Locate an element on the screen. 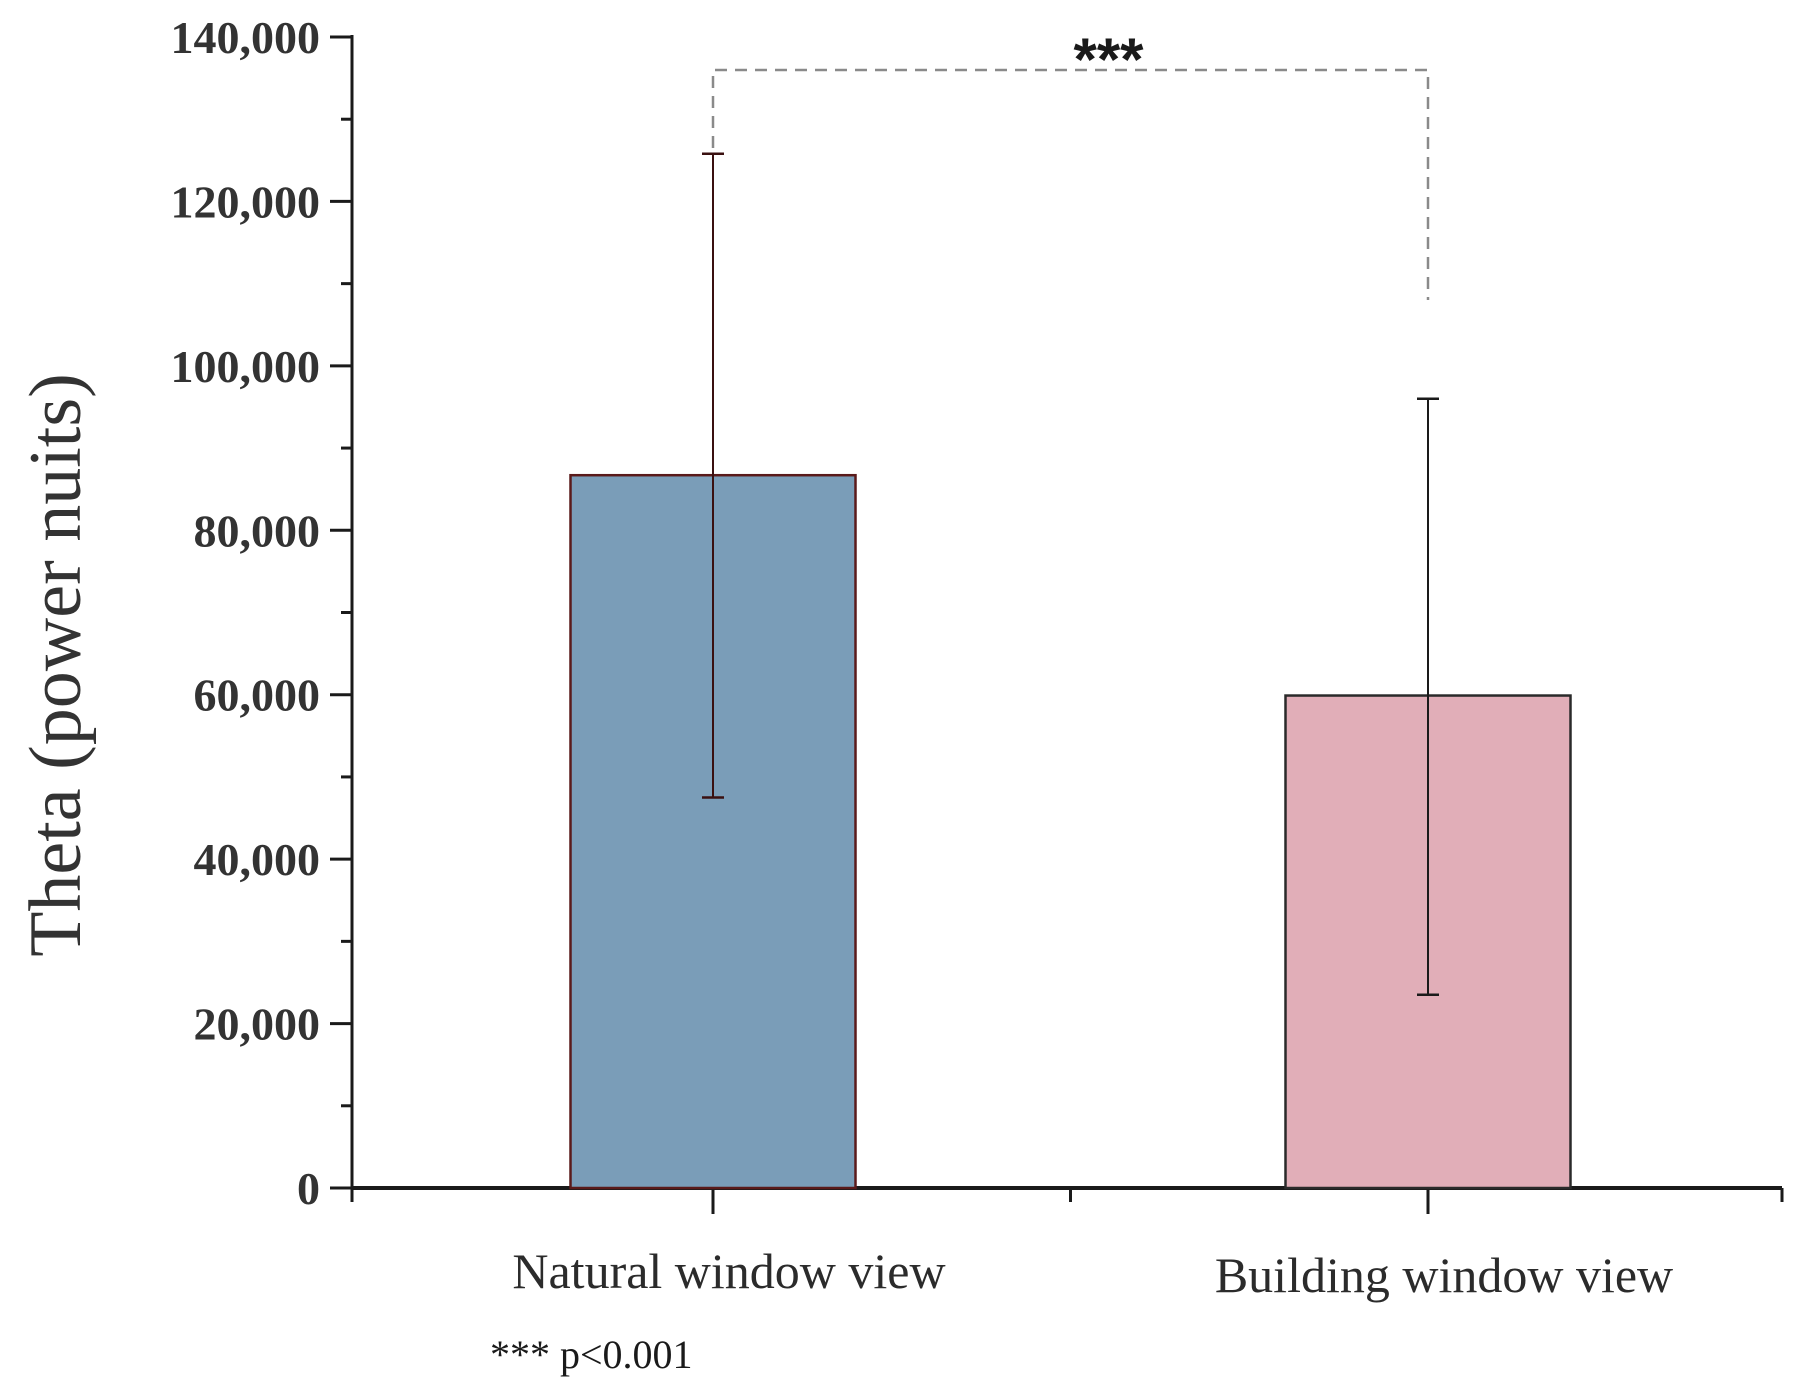 This screenshot has height=1393, width=1804. x-category-label: Natural window view is located at coordinates (728, 1271).